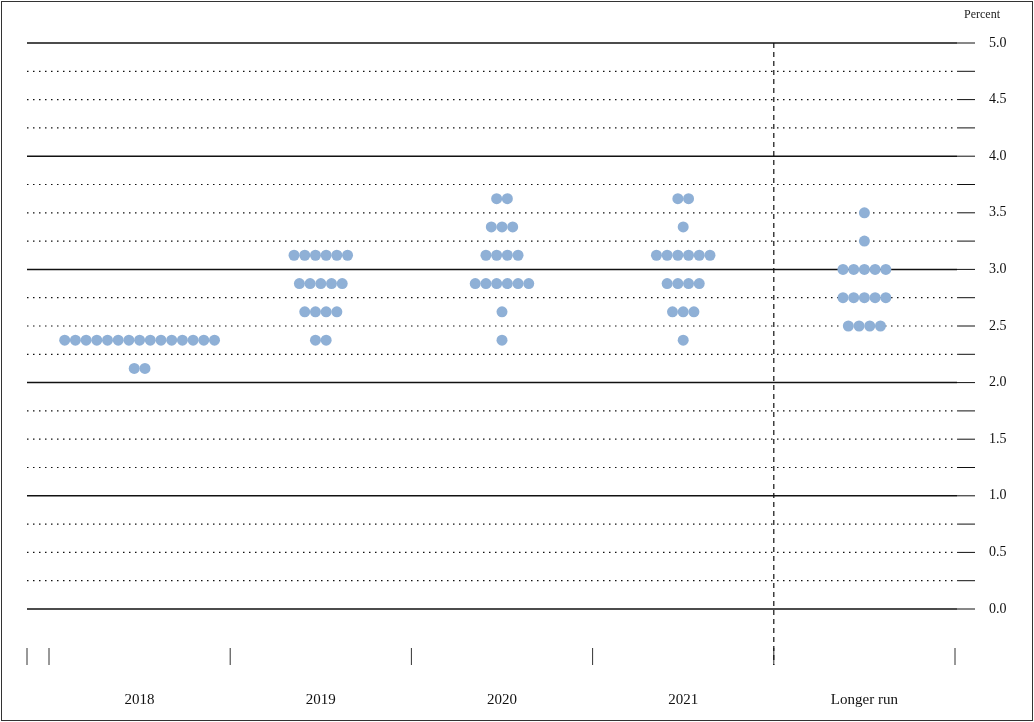  I want to click on y-tick-label: 4.5, so click(998, 99).